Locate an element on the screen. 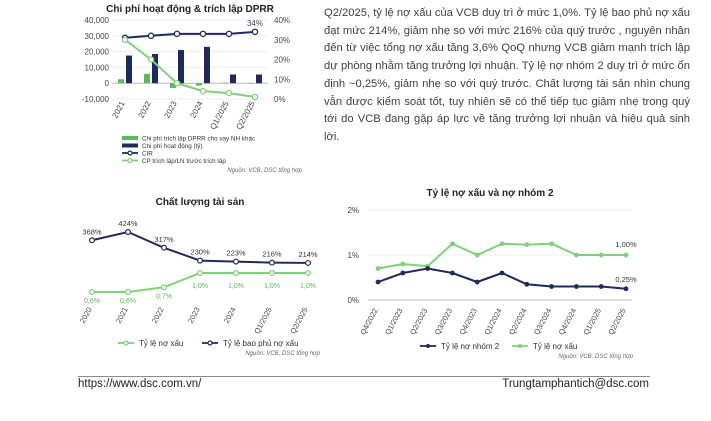 The width and height of the screenshot is (711, 421). chart1-xtick: Q2/2025 is located at coordinates (245, 115).